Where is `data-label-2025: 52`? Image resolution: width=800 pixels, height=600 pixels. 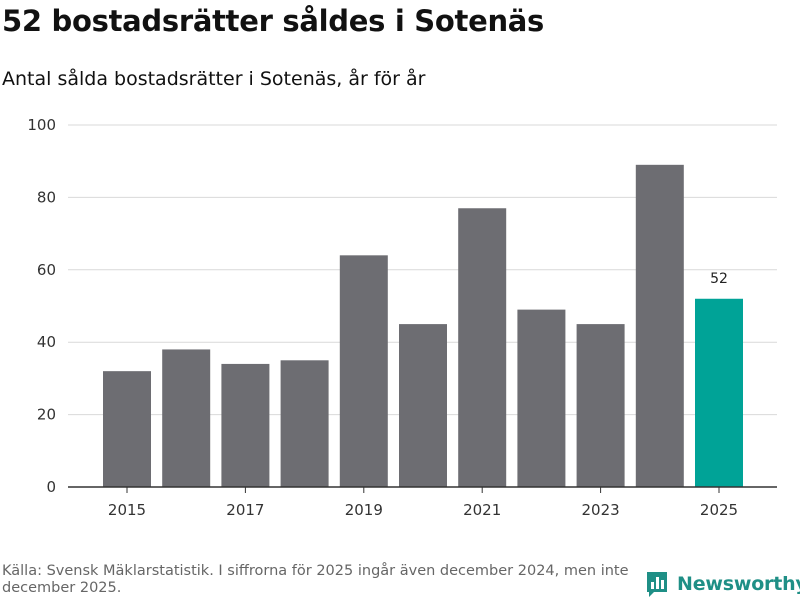
data-label-2025: 52 is located at coordinates (719, 279).